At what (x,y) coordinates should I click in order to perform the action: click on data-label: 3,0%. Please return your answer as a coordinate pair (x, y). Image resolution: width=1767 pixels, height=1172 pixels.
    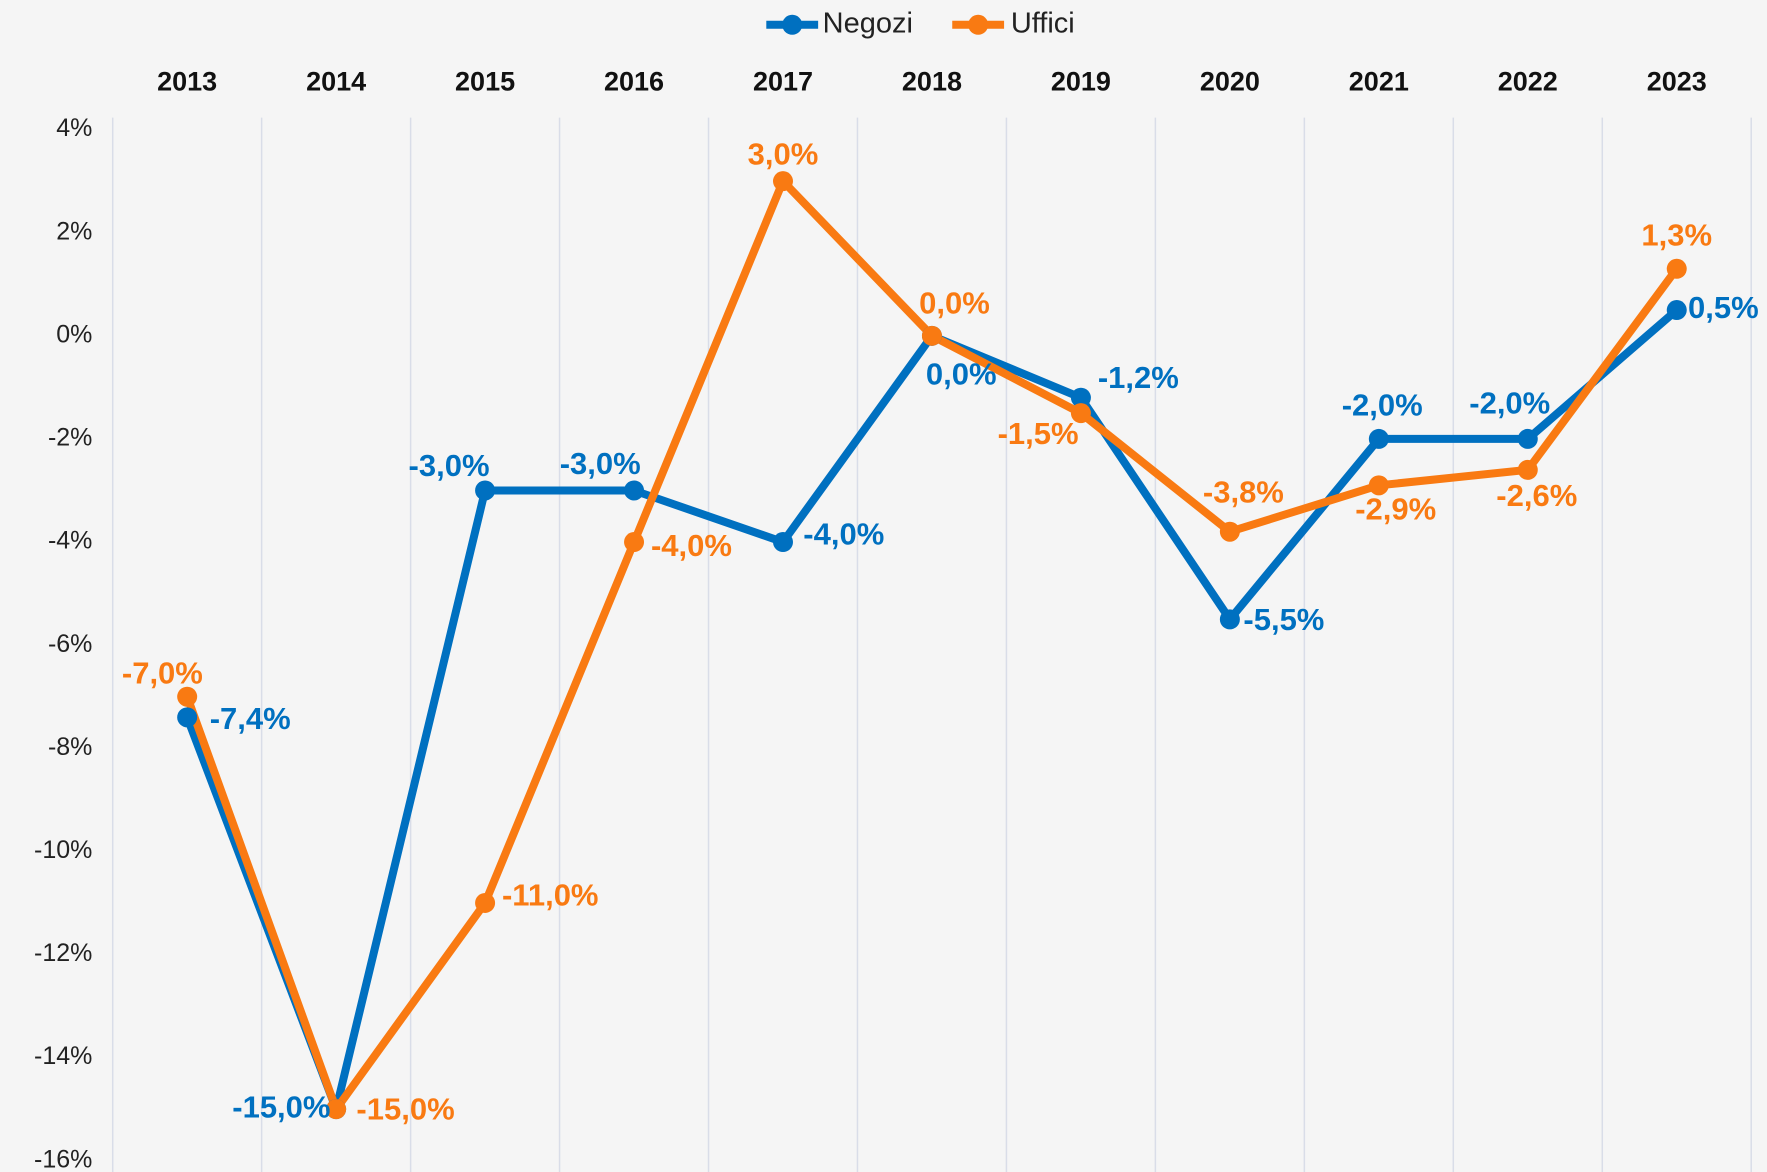
    Looking at the image, I should click on (783, 154).